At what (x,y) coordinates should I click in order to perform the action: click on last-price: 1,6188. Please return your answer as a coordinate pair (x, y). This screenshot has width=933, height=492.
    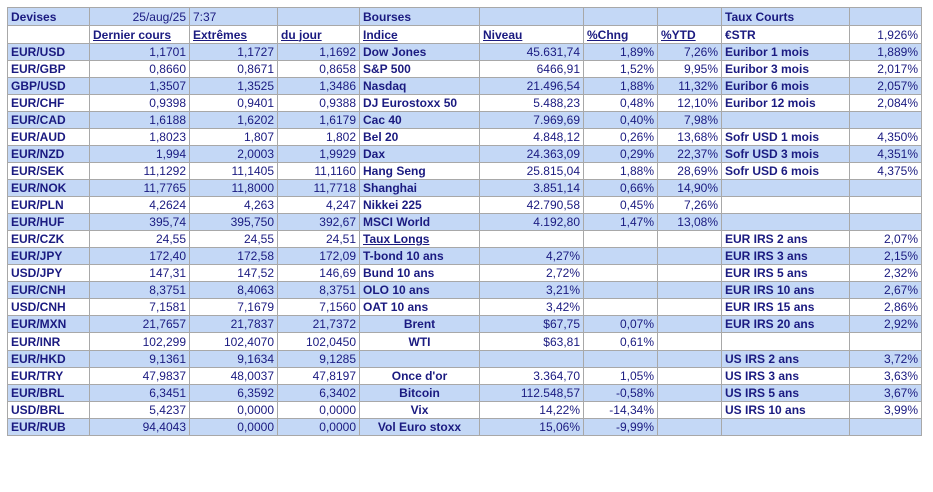
    Looking at the image, I should click on (139, 120).